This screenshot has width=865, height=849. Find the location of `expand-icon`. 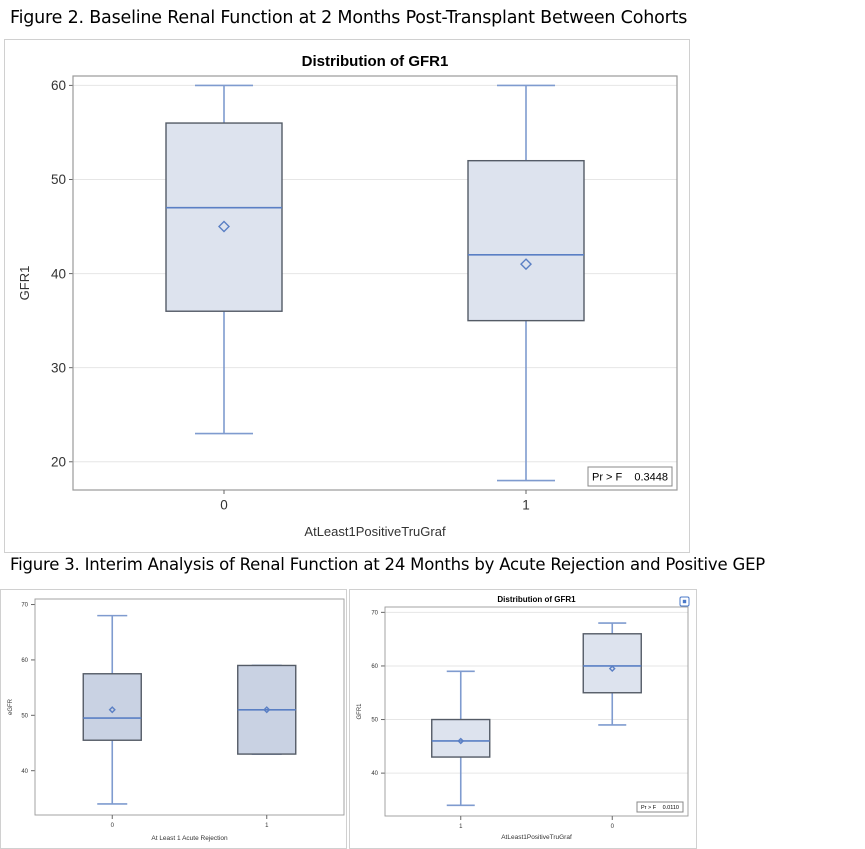

expand-icon is located at coordinates (684, 601).